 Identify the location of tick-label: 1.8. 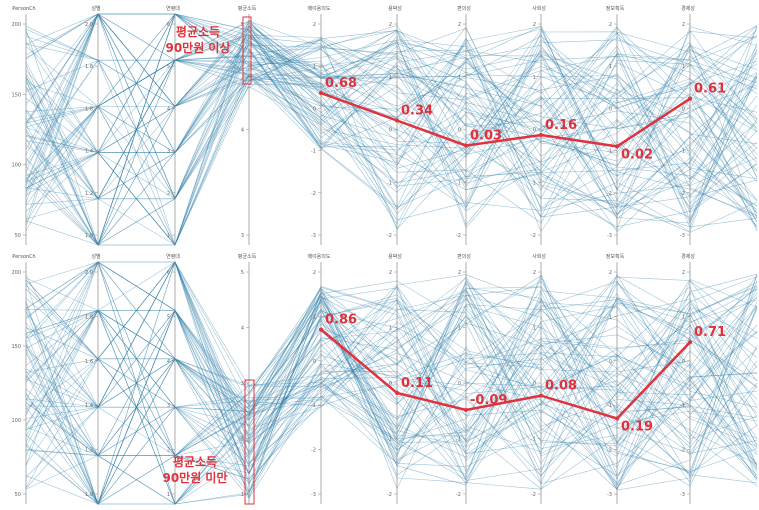
(89, 67).